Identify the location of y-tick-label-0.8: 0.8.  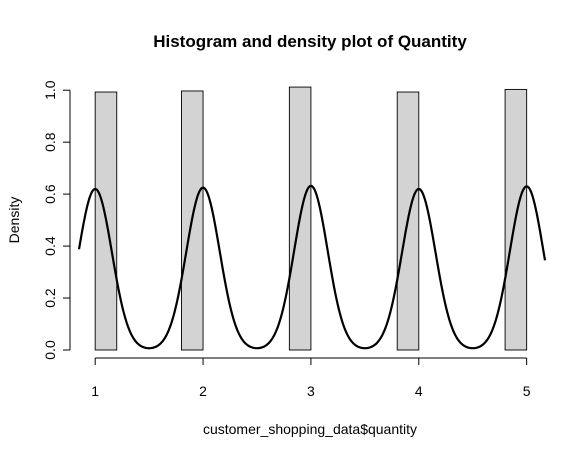
(50, 142).